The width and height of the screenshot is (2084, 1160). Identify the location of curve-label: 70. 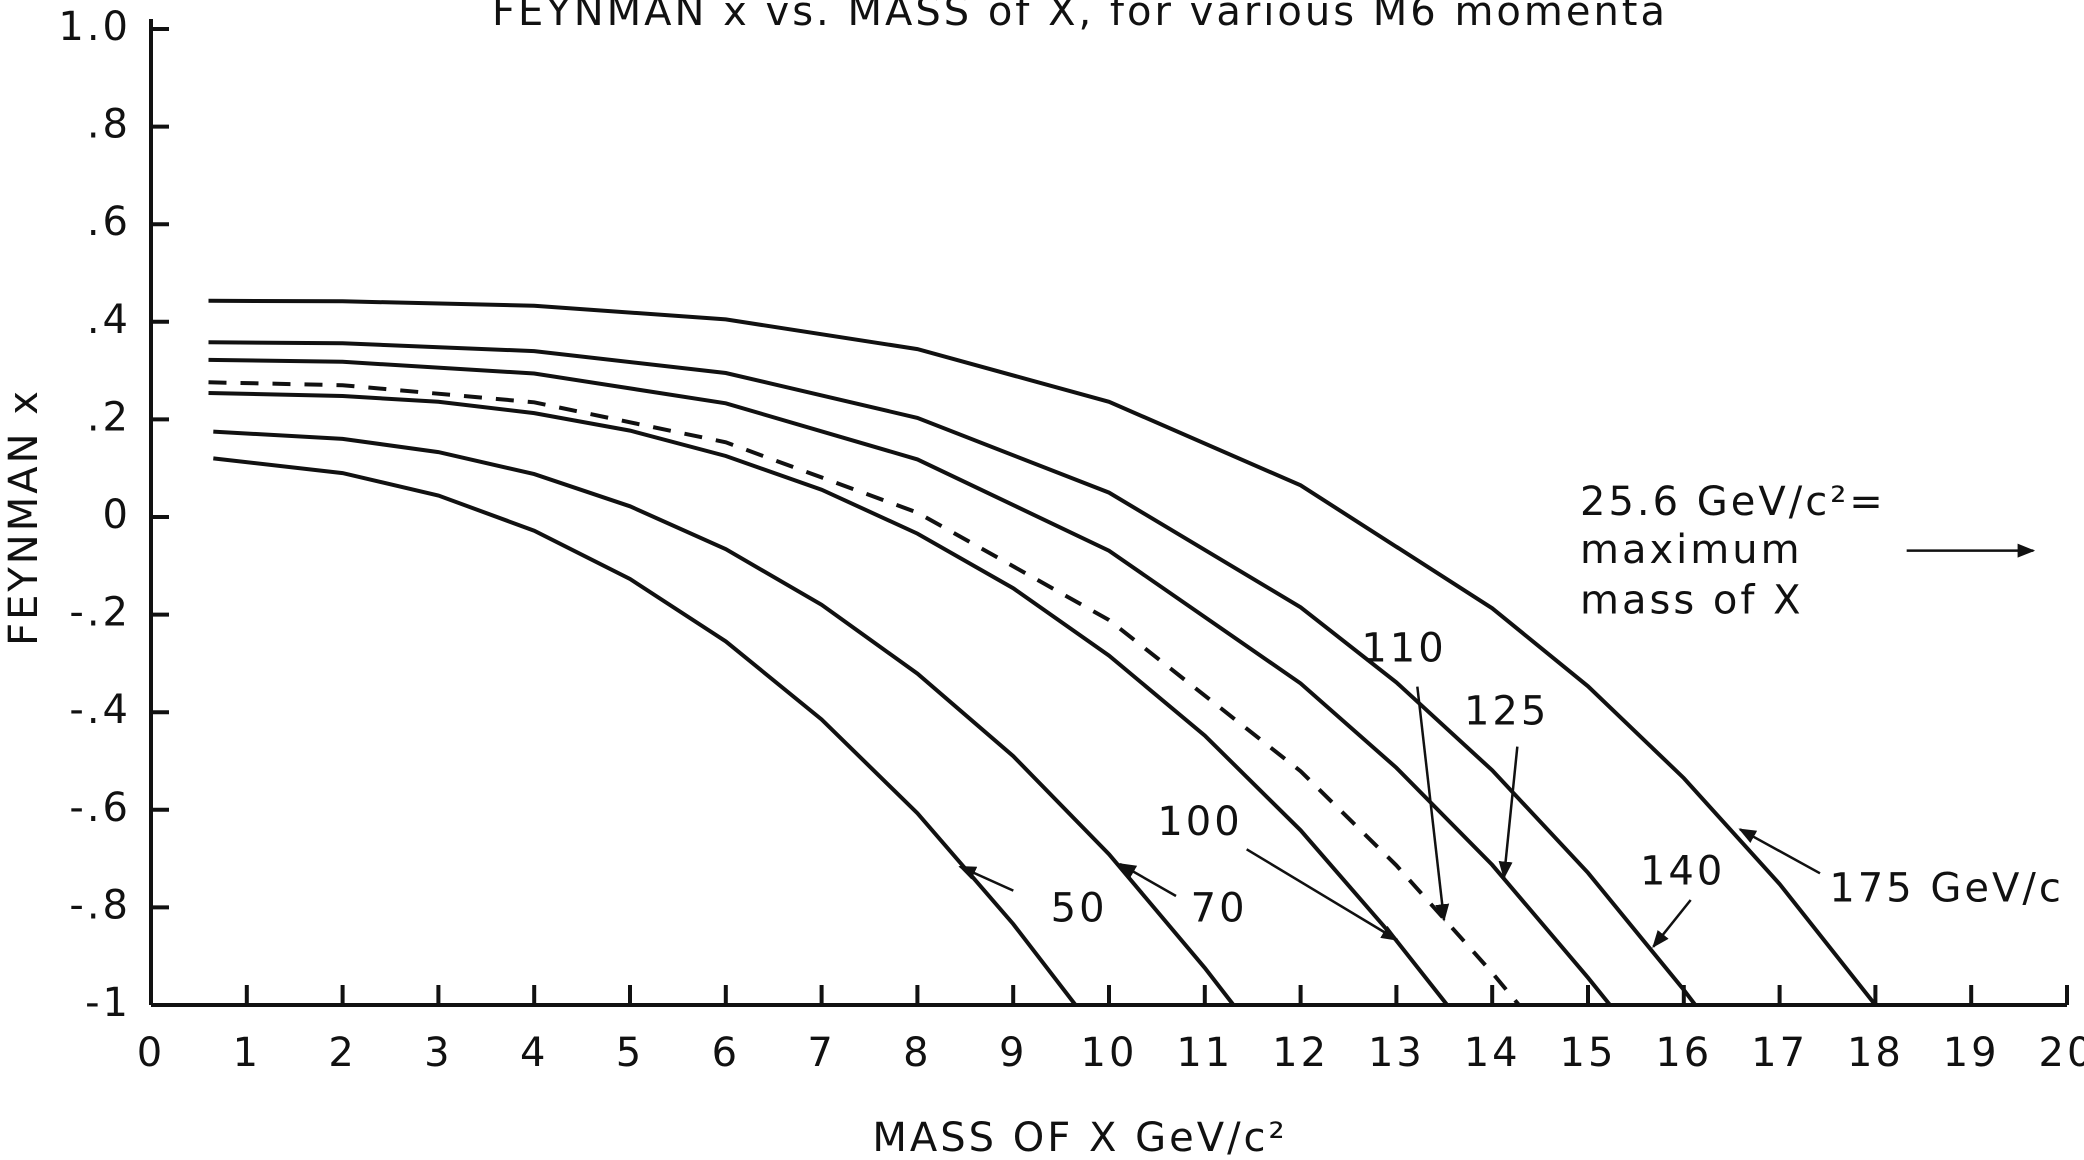
(1219, 909).